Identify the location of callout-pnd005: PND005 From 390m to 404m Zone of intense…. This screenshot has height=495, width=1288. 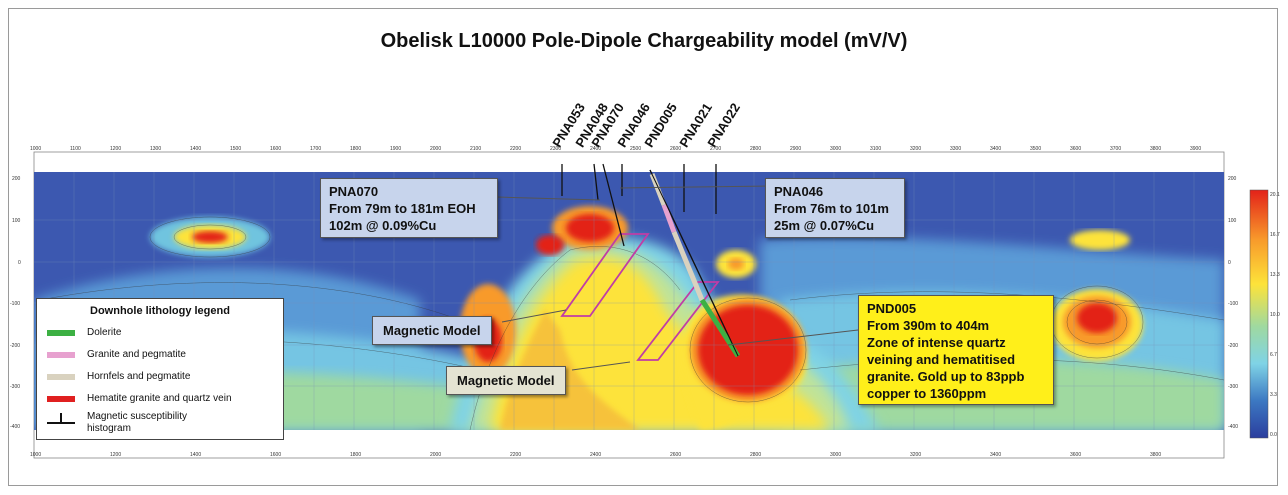
(956, 350).